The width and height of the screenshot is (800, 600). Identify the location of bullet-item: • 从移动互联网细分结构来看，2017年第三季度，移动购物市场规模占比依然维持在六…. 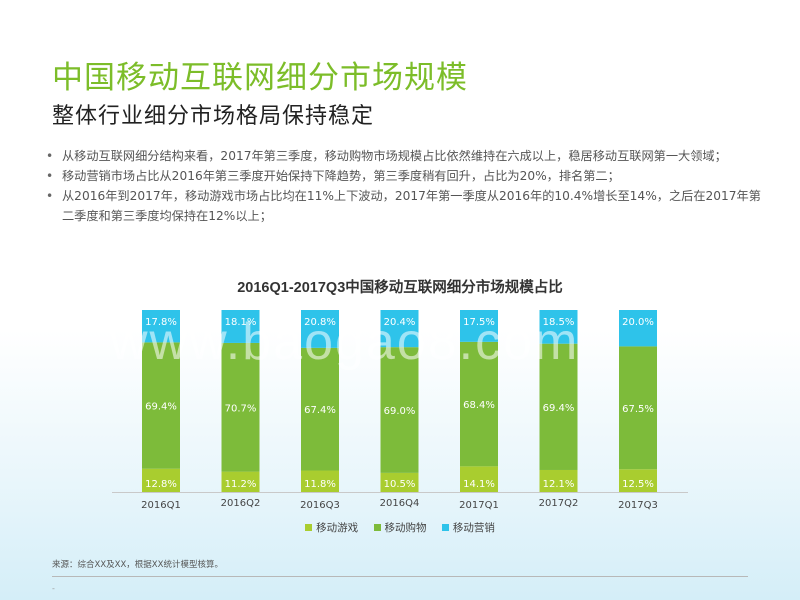
(404, 156).